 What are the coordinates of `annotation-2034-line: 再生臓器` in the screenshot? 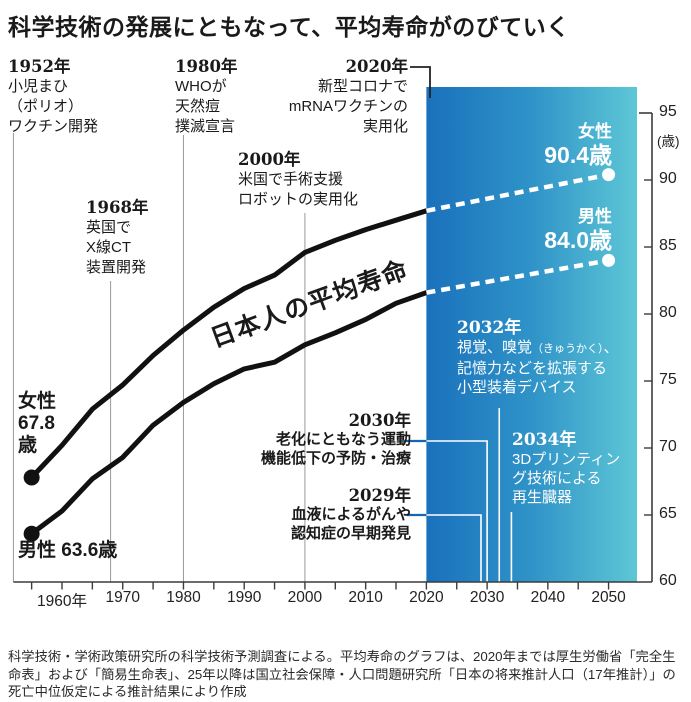 It's located at (542, 497).